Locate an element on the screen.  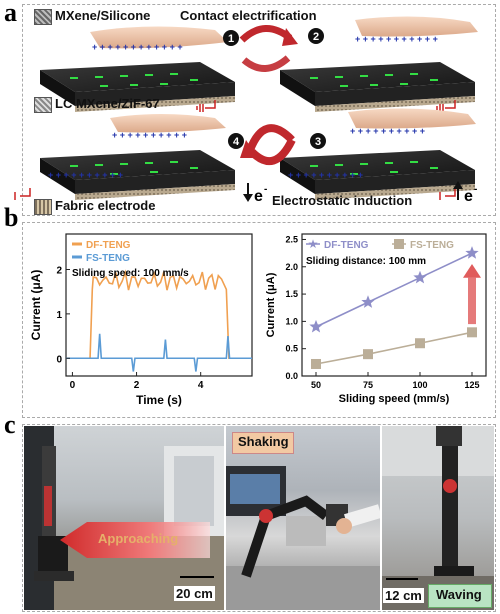
y-tick-label: 1.5 is located at coordinates (291, 294).